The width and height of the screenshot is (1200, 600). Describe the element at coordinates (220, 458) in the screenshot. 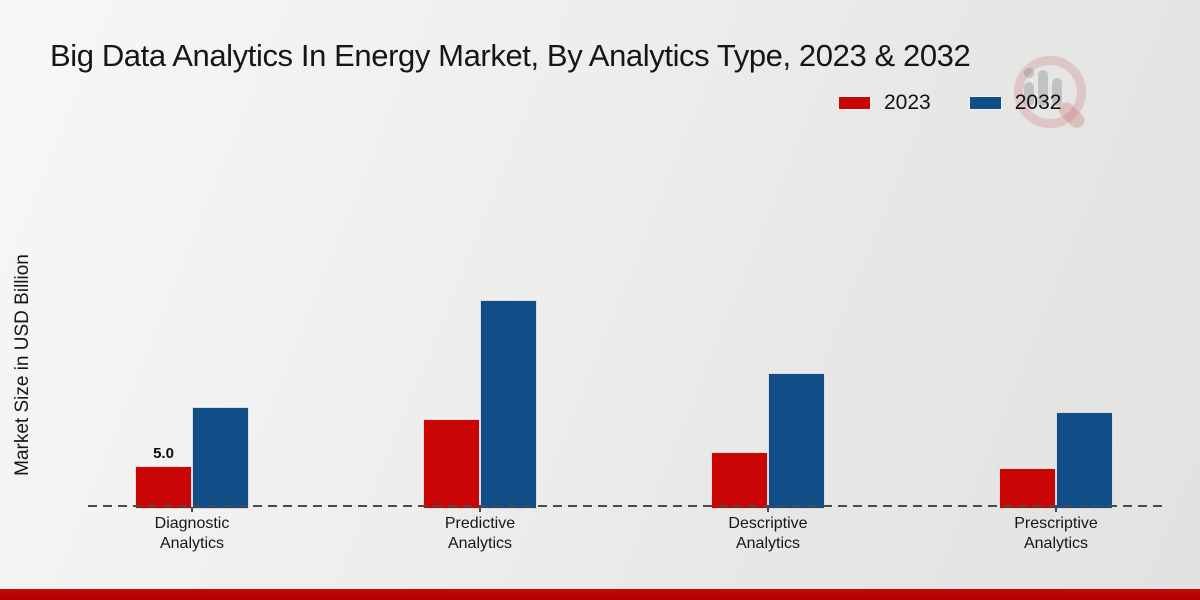

I see `bar-2032-diagnostic-analytics` at that location.